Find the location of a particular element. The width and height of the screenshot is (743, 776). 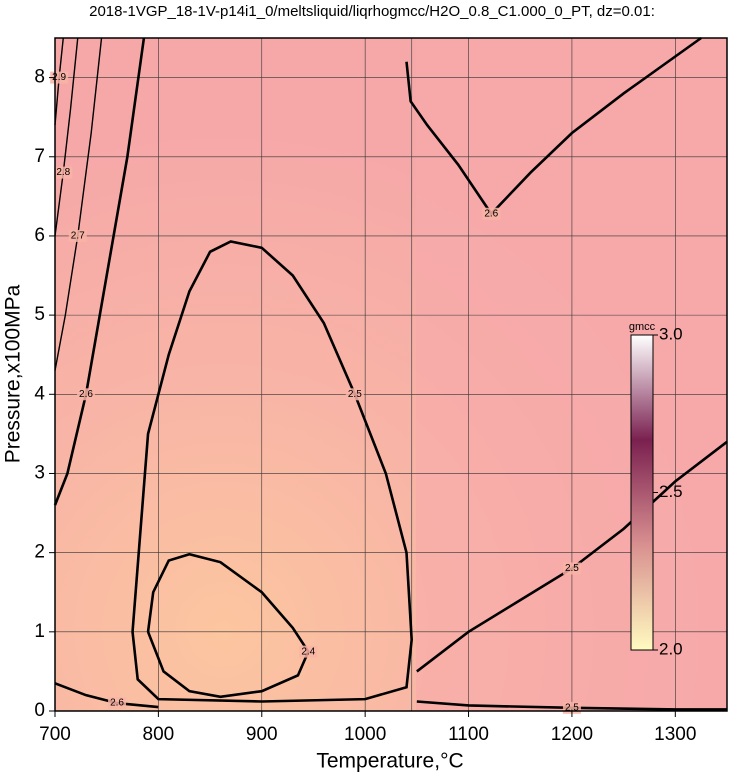

x-tick-label: 1000 is located at coordinates (365, 734).